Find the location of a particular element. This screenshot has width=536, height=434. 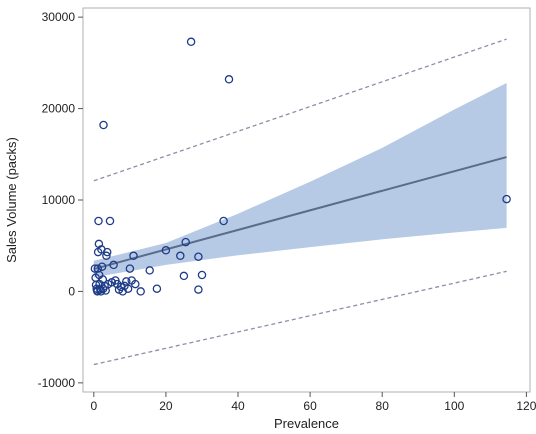

x-axis-label: Prevalence is located at coordinates (306, 423).